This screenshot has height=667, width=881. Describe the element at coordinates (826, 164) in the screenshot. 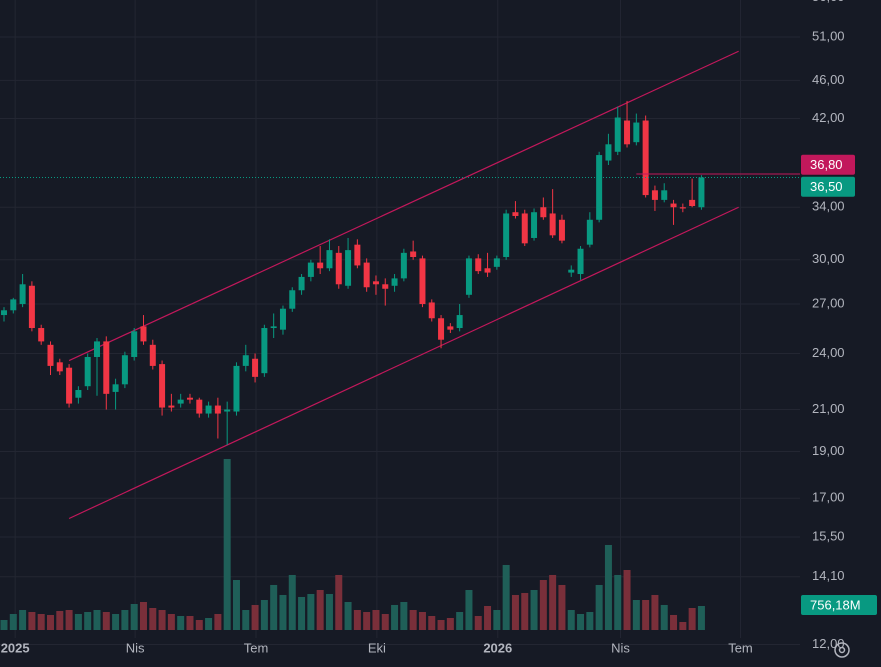

I see `price-badge-label: 36,80` at that location.